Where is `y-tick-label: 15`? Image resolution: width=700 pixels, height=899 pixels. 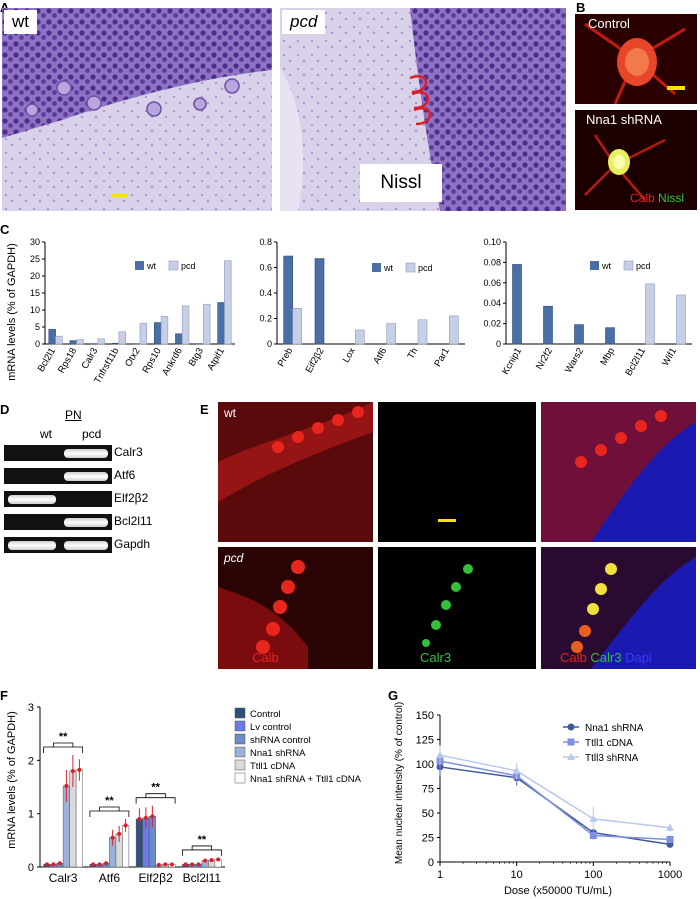
y-tick-label: 15 is located at coordinates (35, 293).